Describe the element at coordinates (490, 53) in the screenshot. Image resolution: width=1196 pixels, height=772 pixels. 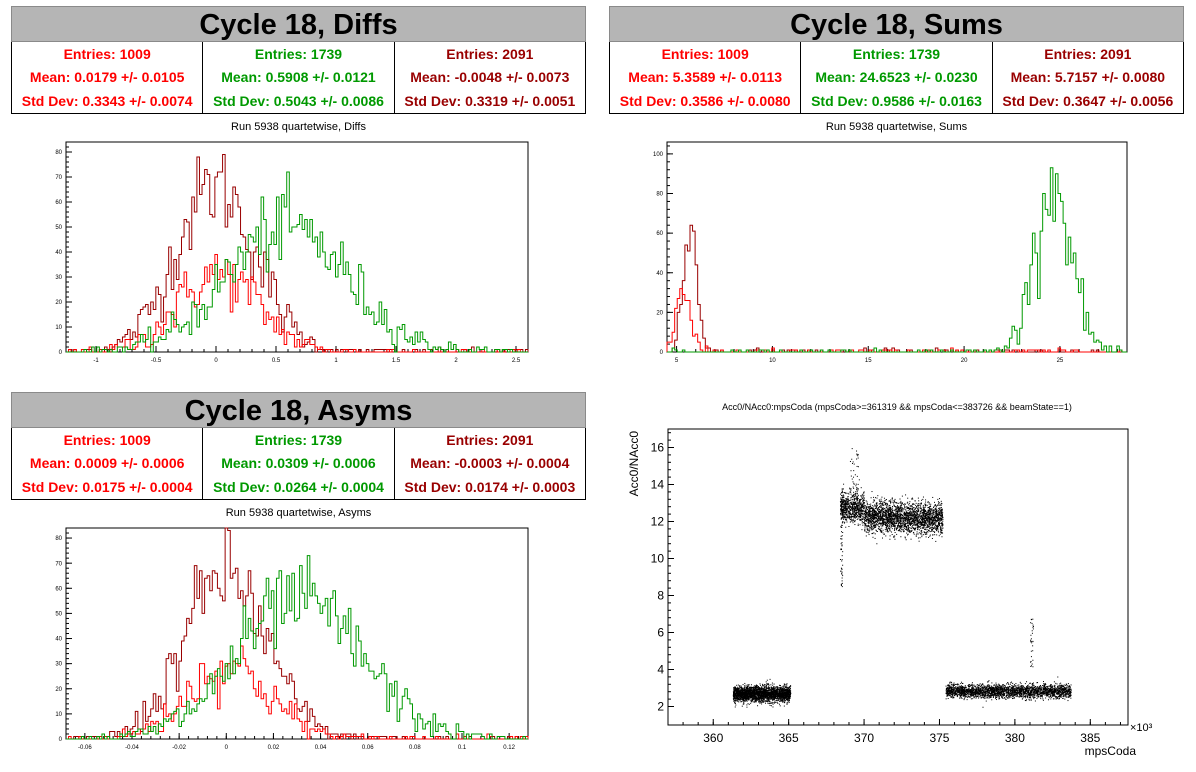
I see `stat-entries: Entries: 2091` at that location.